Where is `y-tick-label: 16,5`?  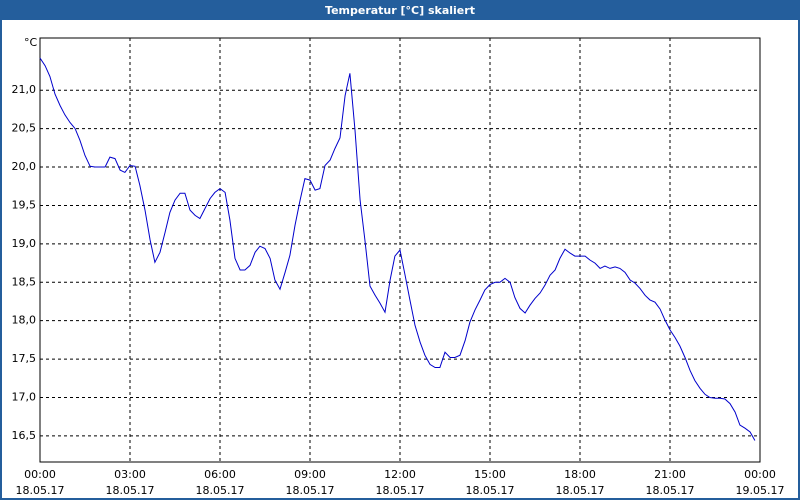 y-tick-label: 16,5 is located at coordinates (24, 435).